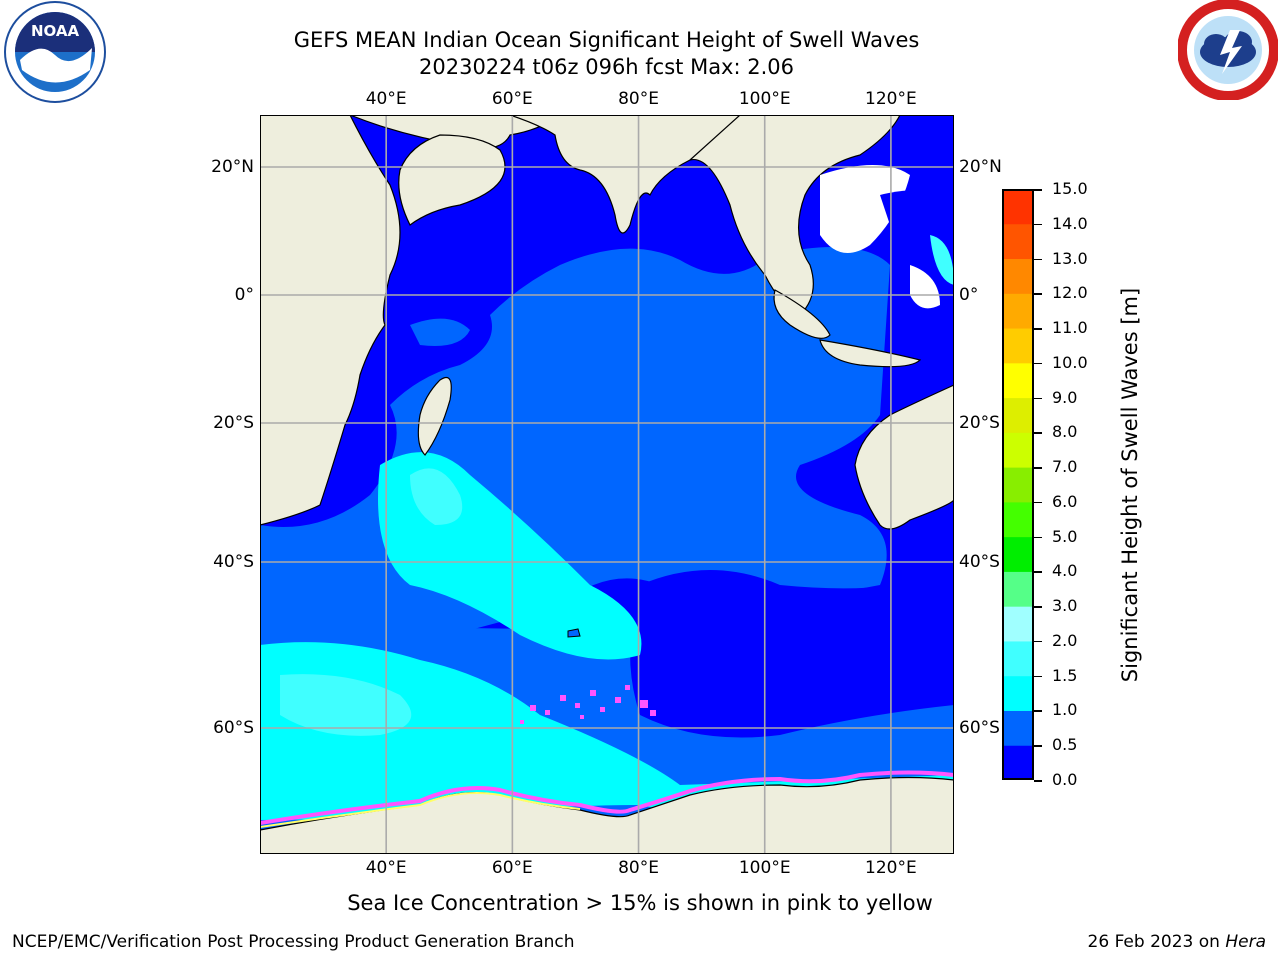  Describe the element at coordinates (1070, 258) in the screenshot. I see `colorbar-tick-2: 13.0` at that location.